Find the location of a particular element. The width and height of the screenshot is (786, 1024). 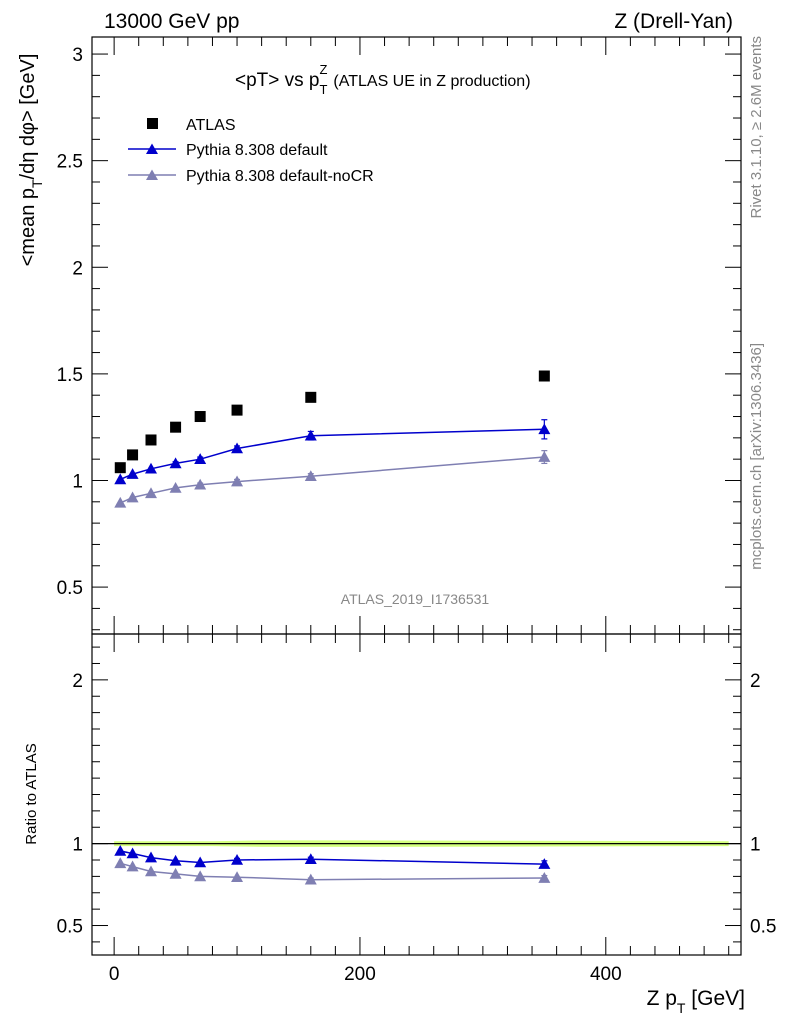

plot-title-sup: Z is located at coordinates (323, 69).